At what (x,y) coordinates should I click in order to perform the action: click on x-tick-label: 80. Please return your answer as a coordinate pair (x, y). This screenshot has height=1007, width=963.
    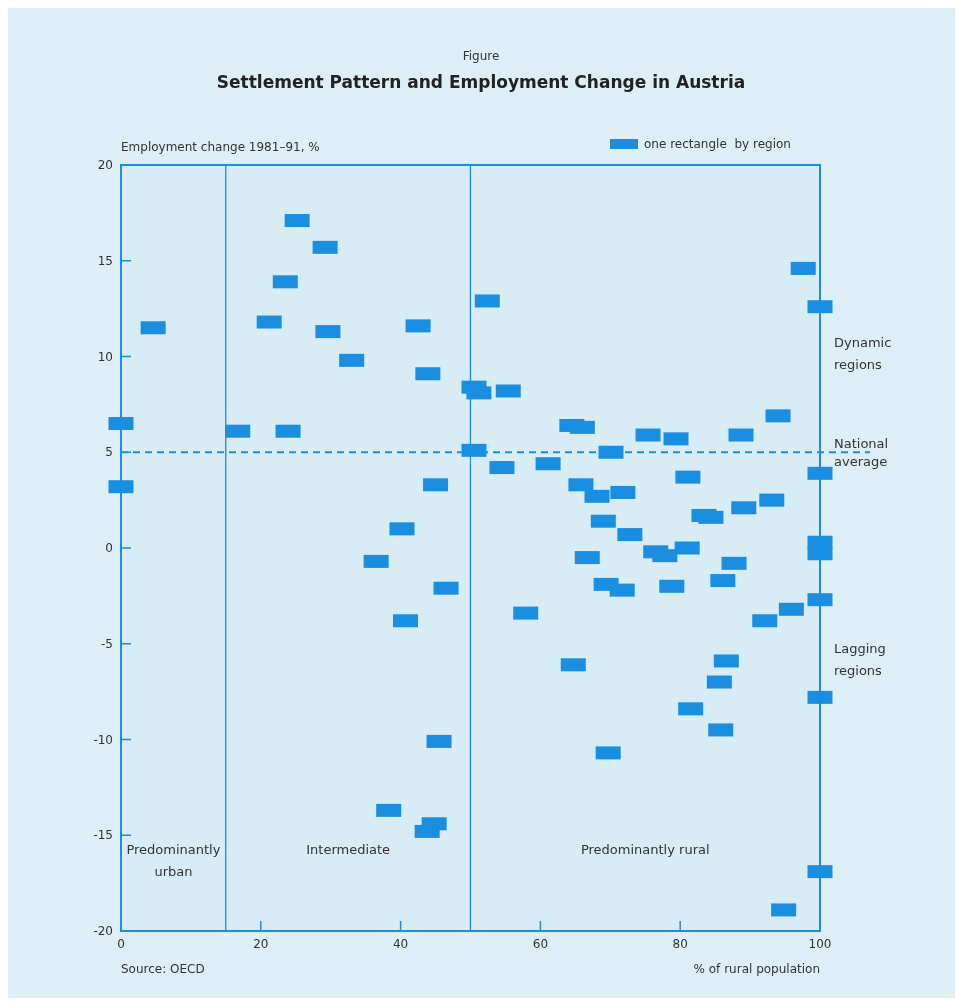
    Looking at the image, I should click on (680, 944).